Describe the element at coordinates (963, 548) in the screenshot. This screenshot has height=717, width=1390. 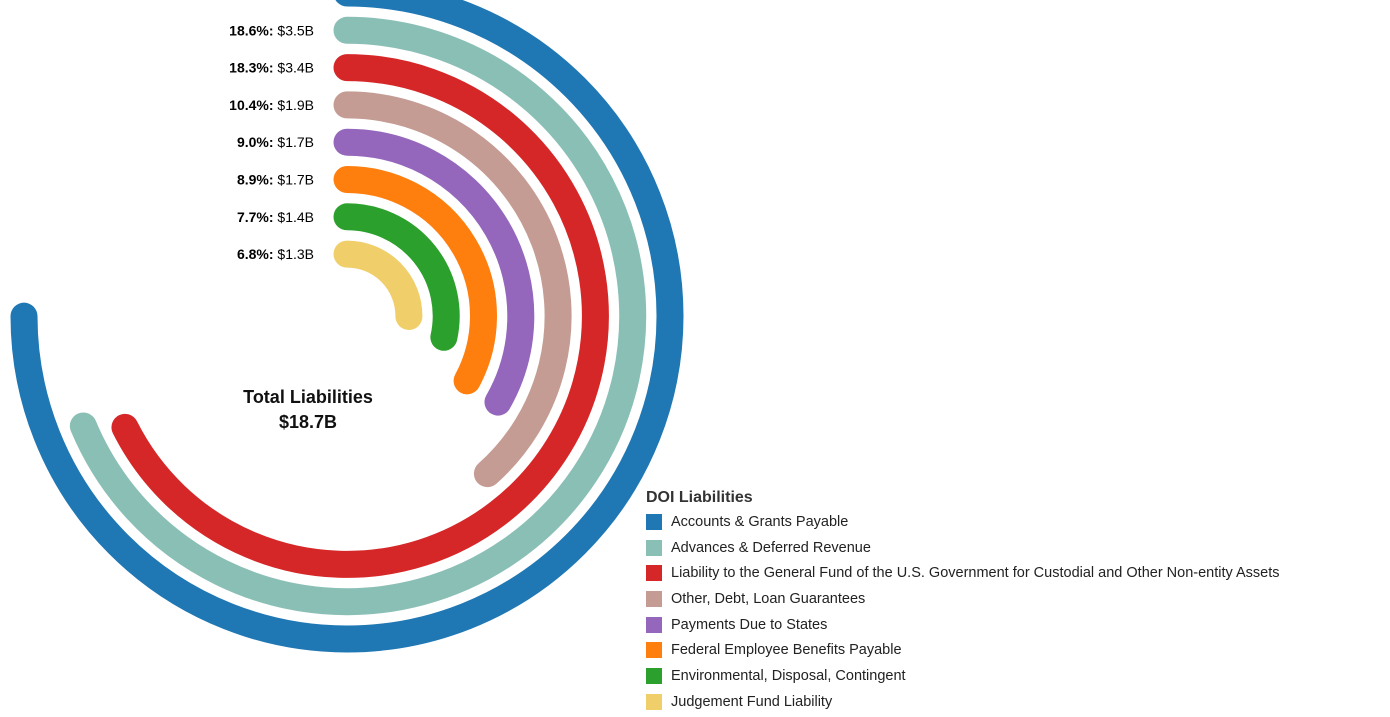
I see `legend-item: Advances & Deferred Revenue` at that location.